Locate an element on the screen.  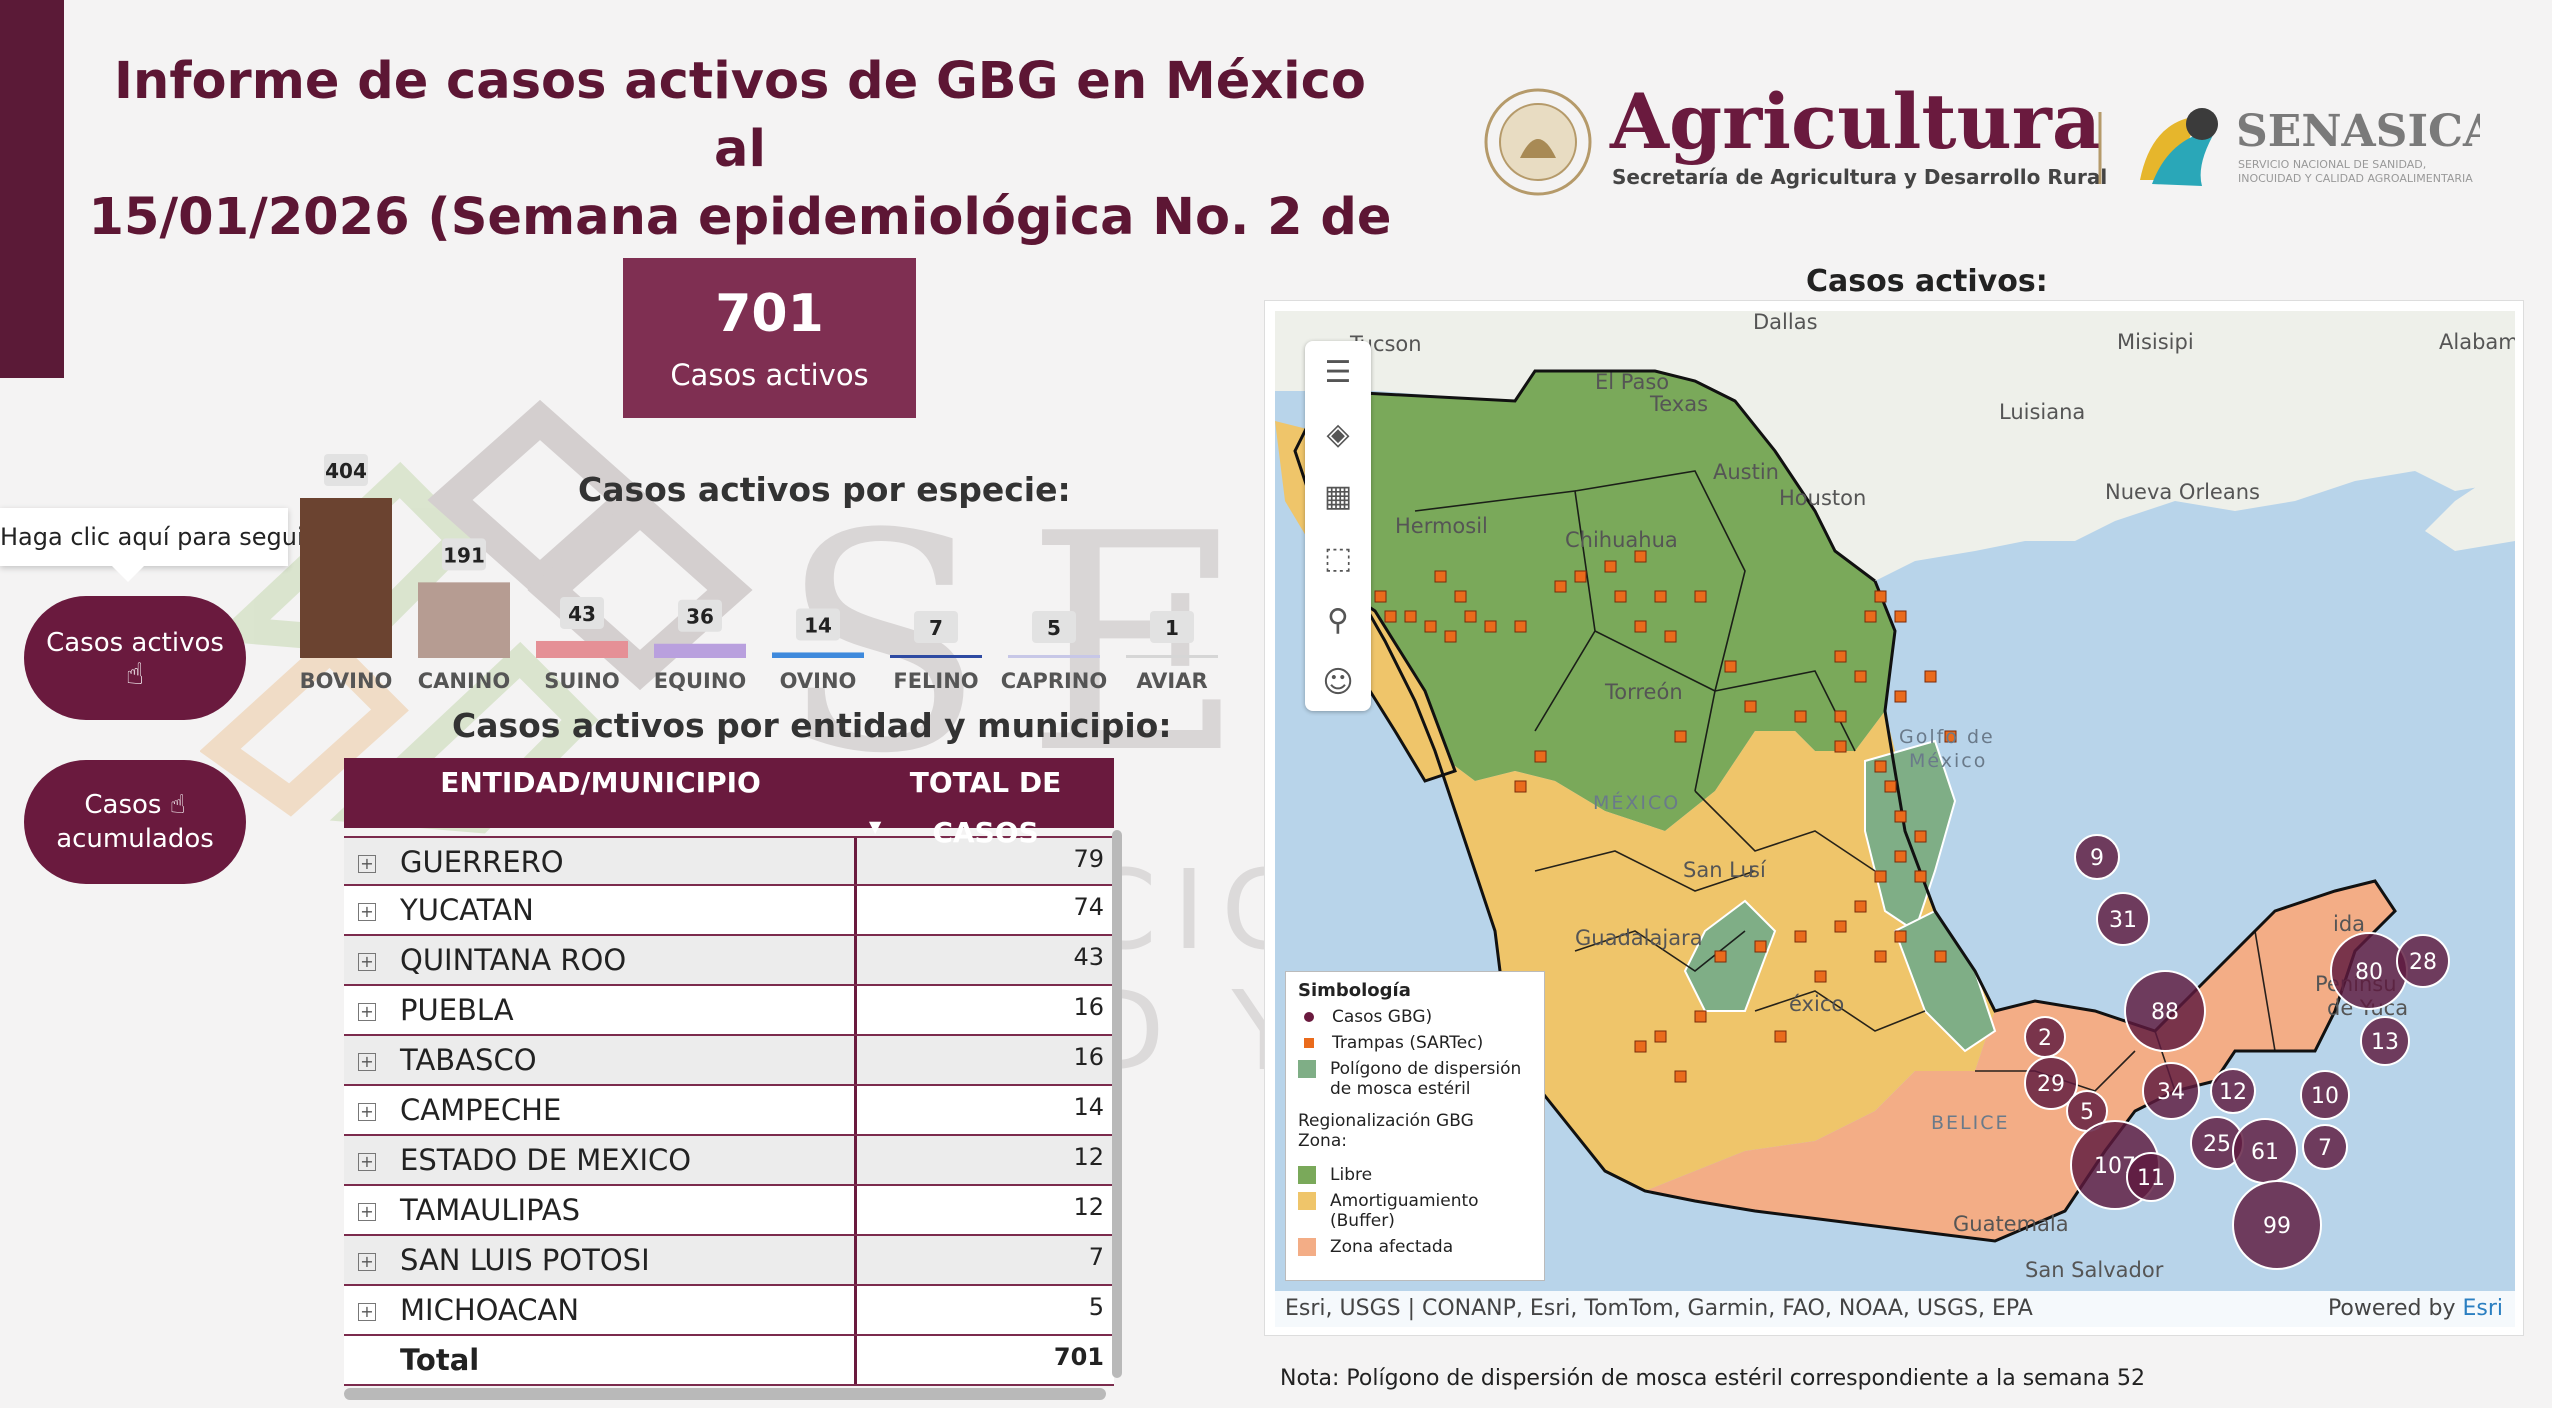
qr-code-icon: ▦ is located at coordinates (1338, 496).